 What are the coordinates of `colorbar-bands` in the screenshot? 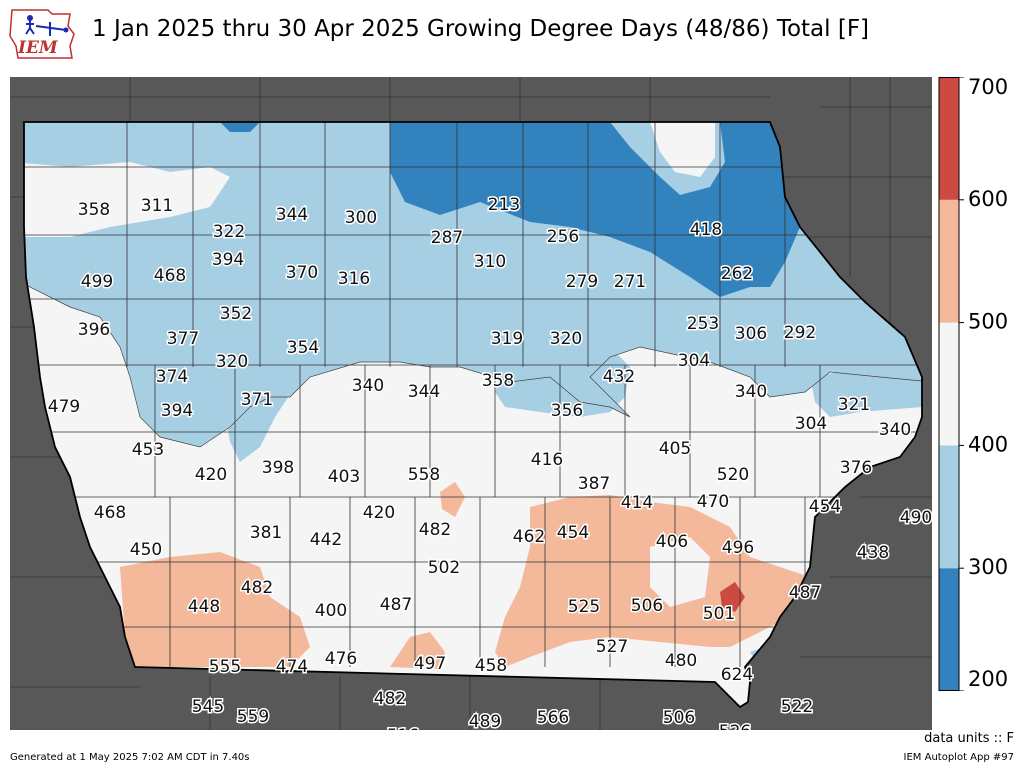 It's located at (949, 384).